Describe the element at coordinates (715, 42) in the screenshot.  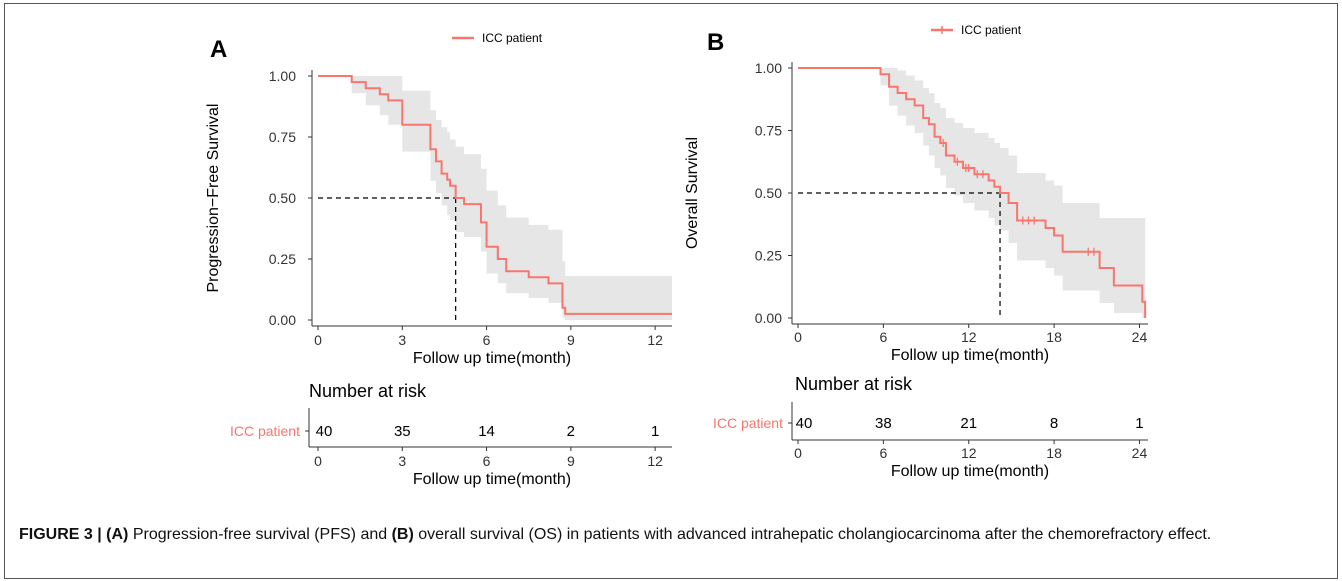
I see `panel-letter: B` at that location.